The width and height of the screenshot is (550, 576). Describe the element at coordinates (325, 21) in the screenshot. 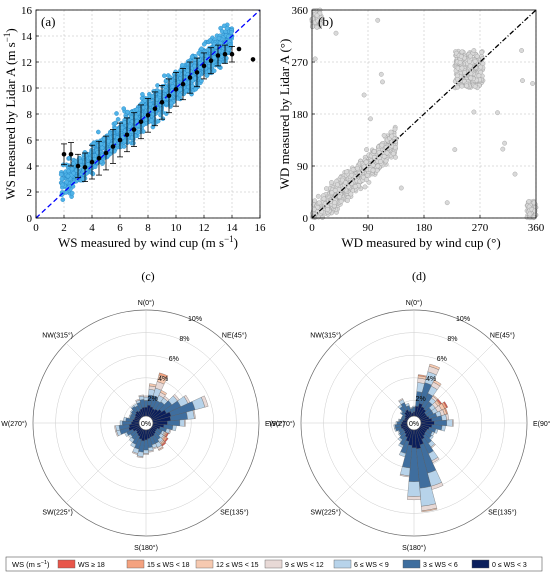

I see `panel-b-label: (b)` at that location.